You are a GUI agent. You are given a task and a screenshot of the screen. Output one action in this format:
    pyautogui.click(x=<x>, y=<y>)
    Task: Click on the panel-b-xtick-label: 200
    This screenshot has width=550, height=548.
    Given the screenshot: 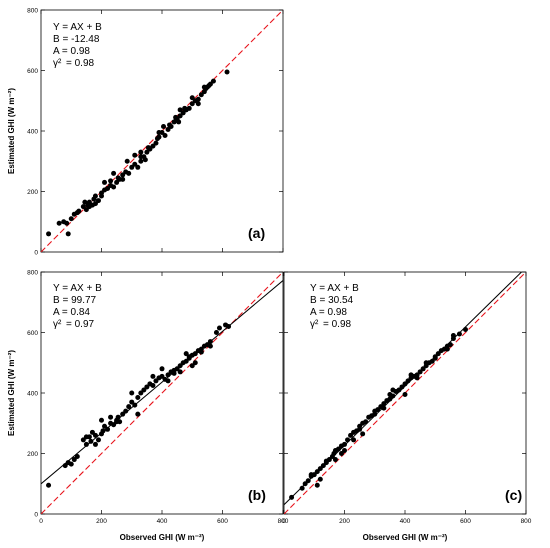 What is the action you would take?
    pyautogui.click(x=101, y=521)
    